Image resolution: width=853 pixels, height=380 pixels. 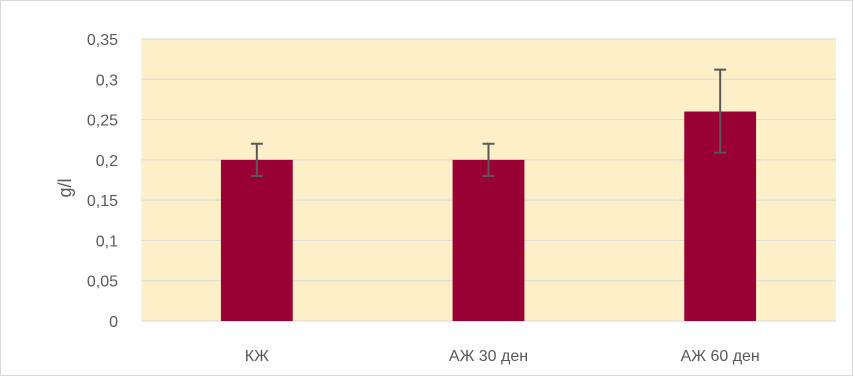 What do you see at coordinates (65, 187) in the screenshot?
I see `y-axis-label: g/l` at bounding box center [65, 187].